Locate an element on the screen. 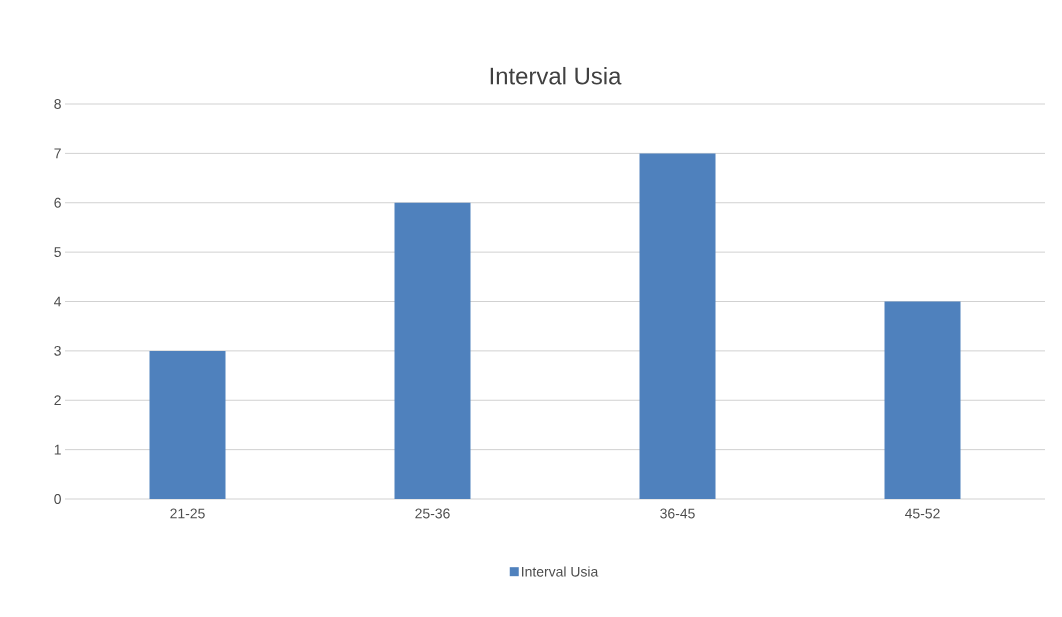  x-tick-label: 21-25 is located at coordinates (187, 513).